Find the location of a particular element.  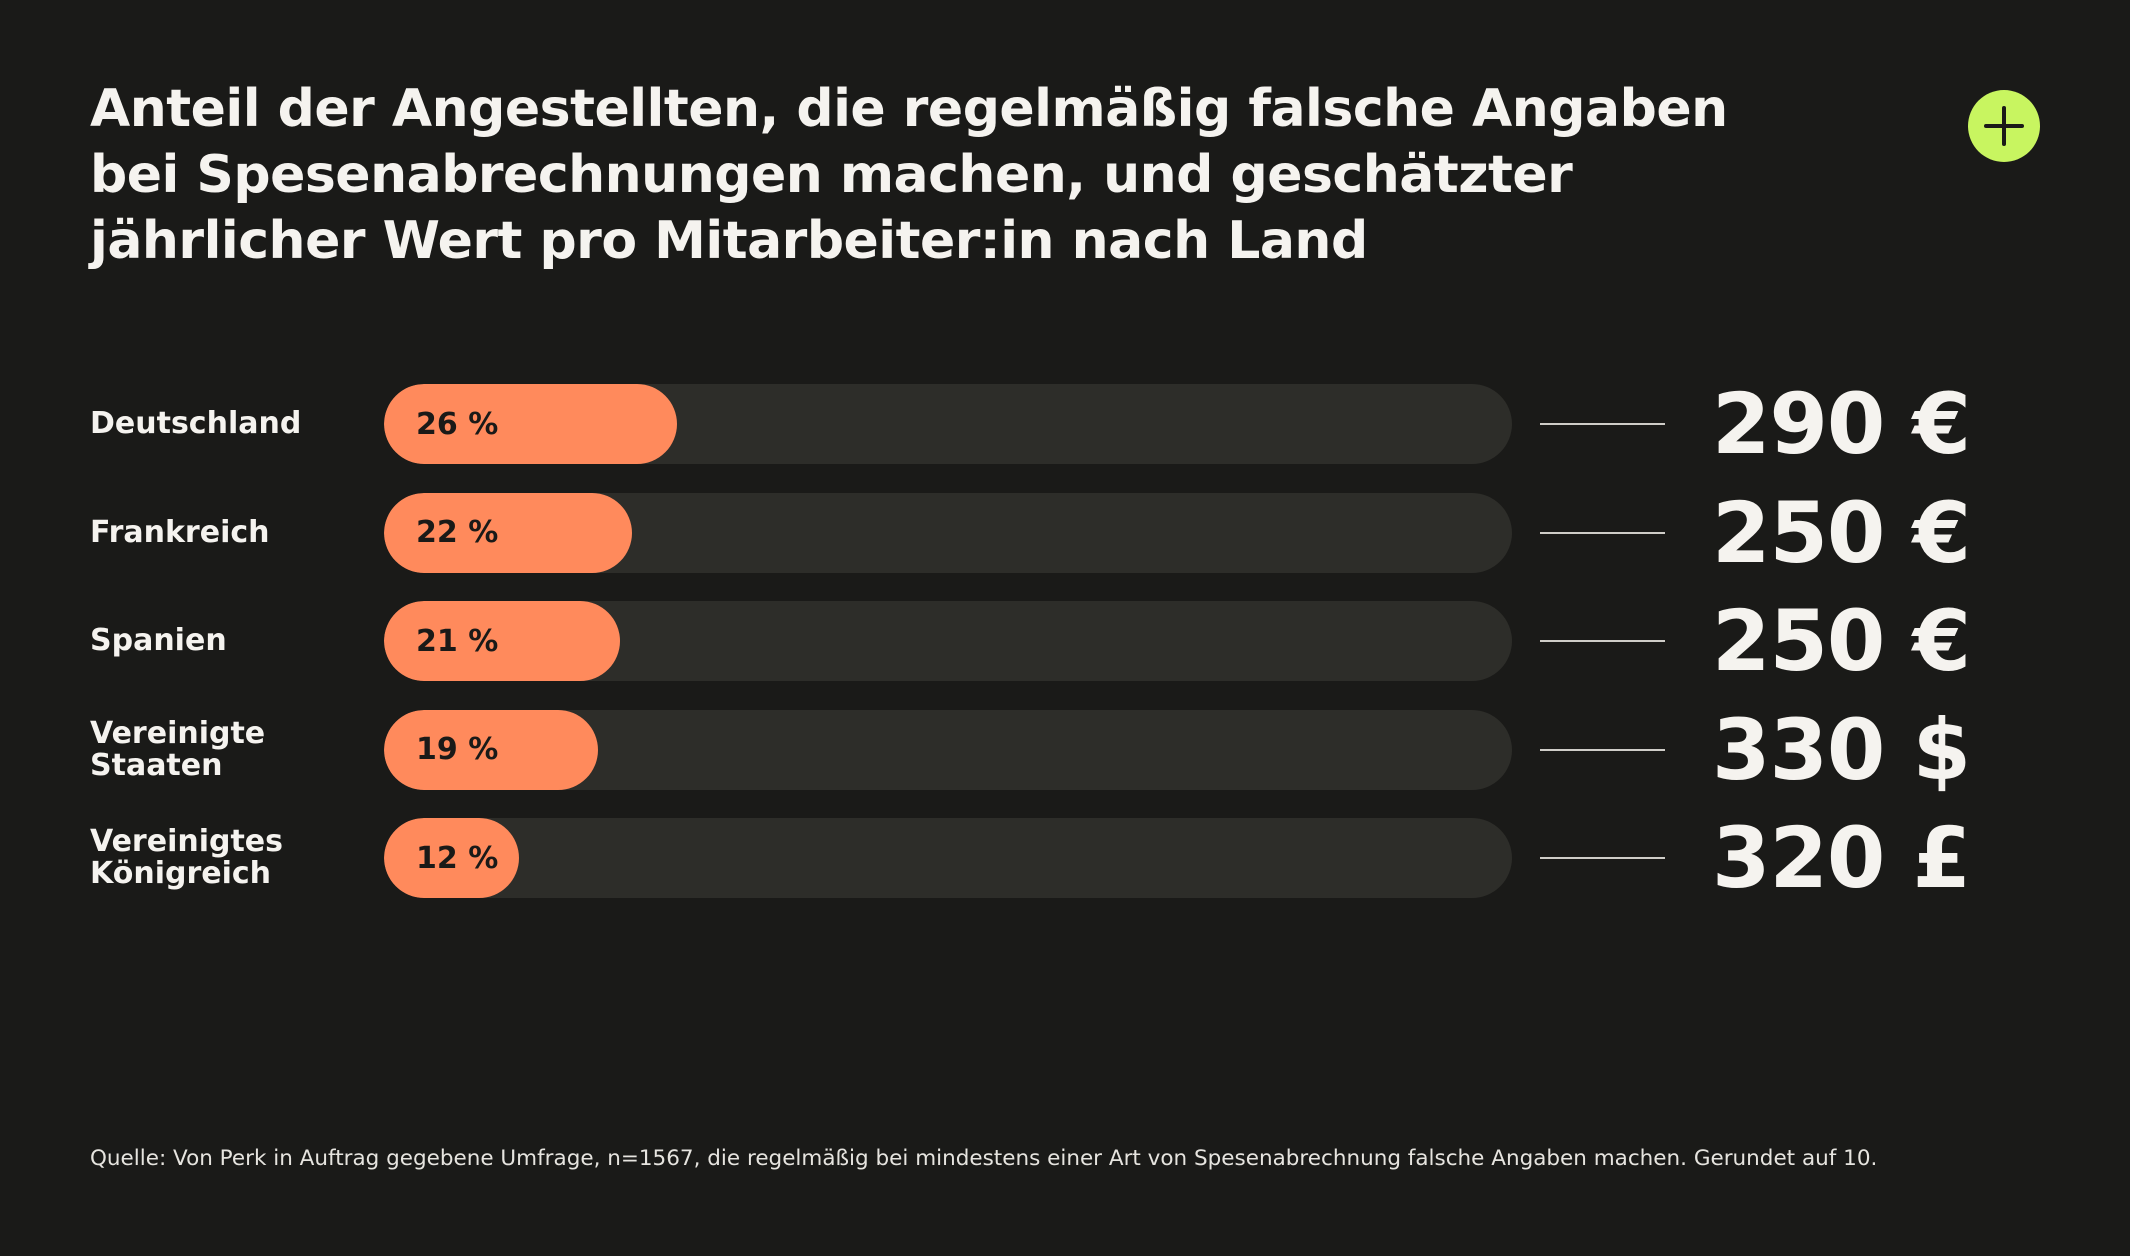

chart-row: Frankreich 22 % 250 € is located at coordinates (1065, 532).